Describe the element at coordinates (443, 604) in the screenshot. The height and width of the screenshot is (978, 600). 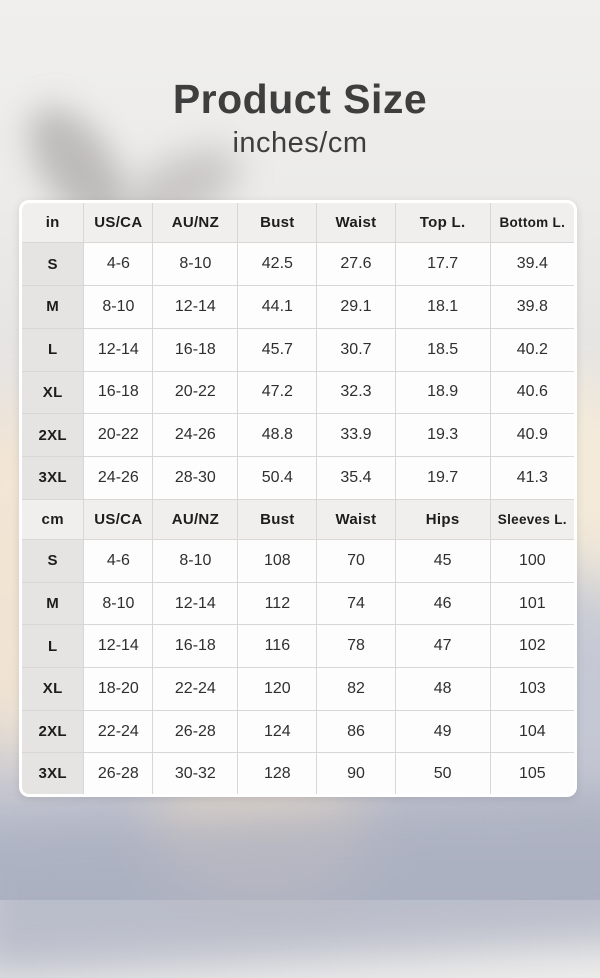
I see `table-cell: 46` at that location.